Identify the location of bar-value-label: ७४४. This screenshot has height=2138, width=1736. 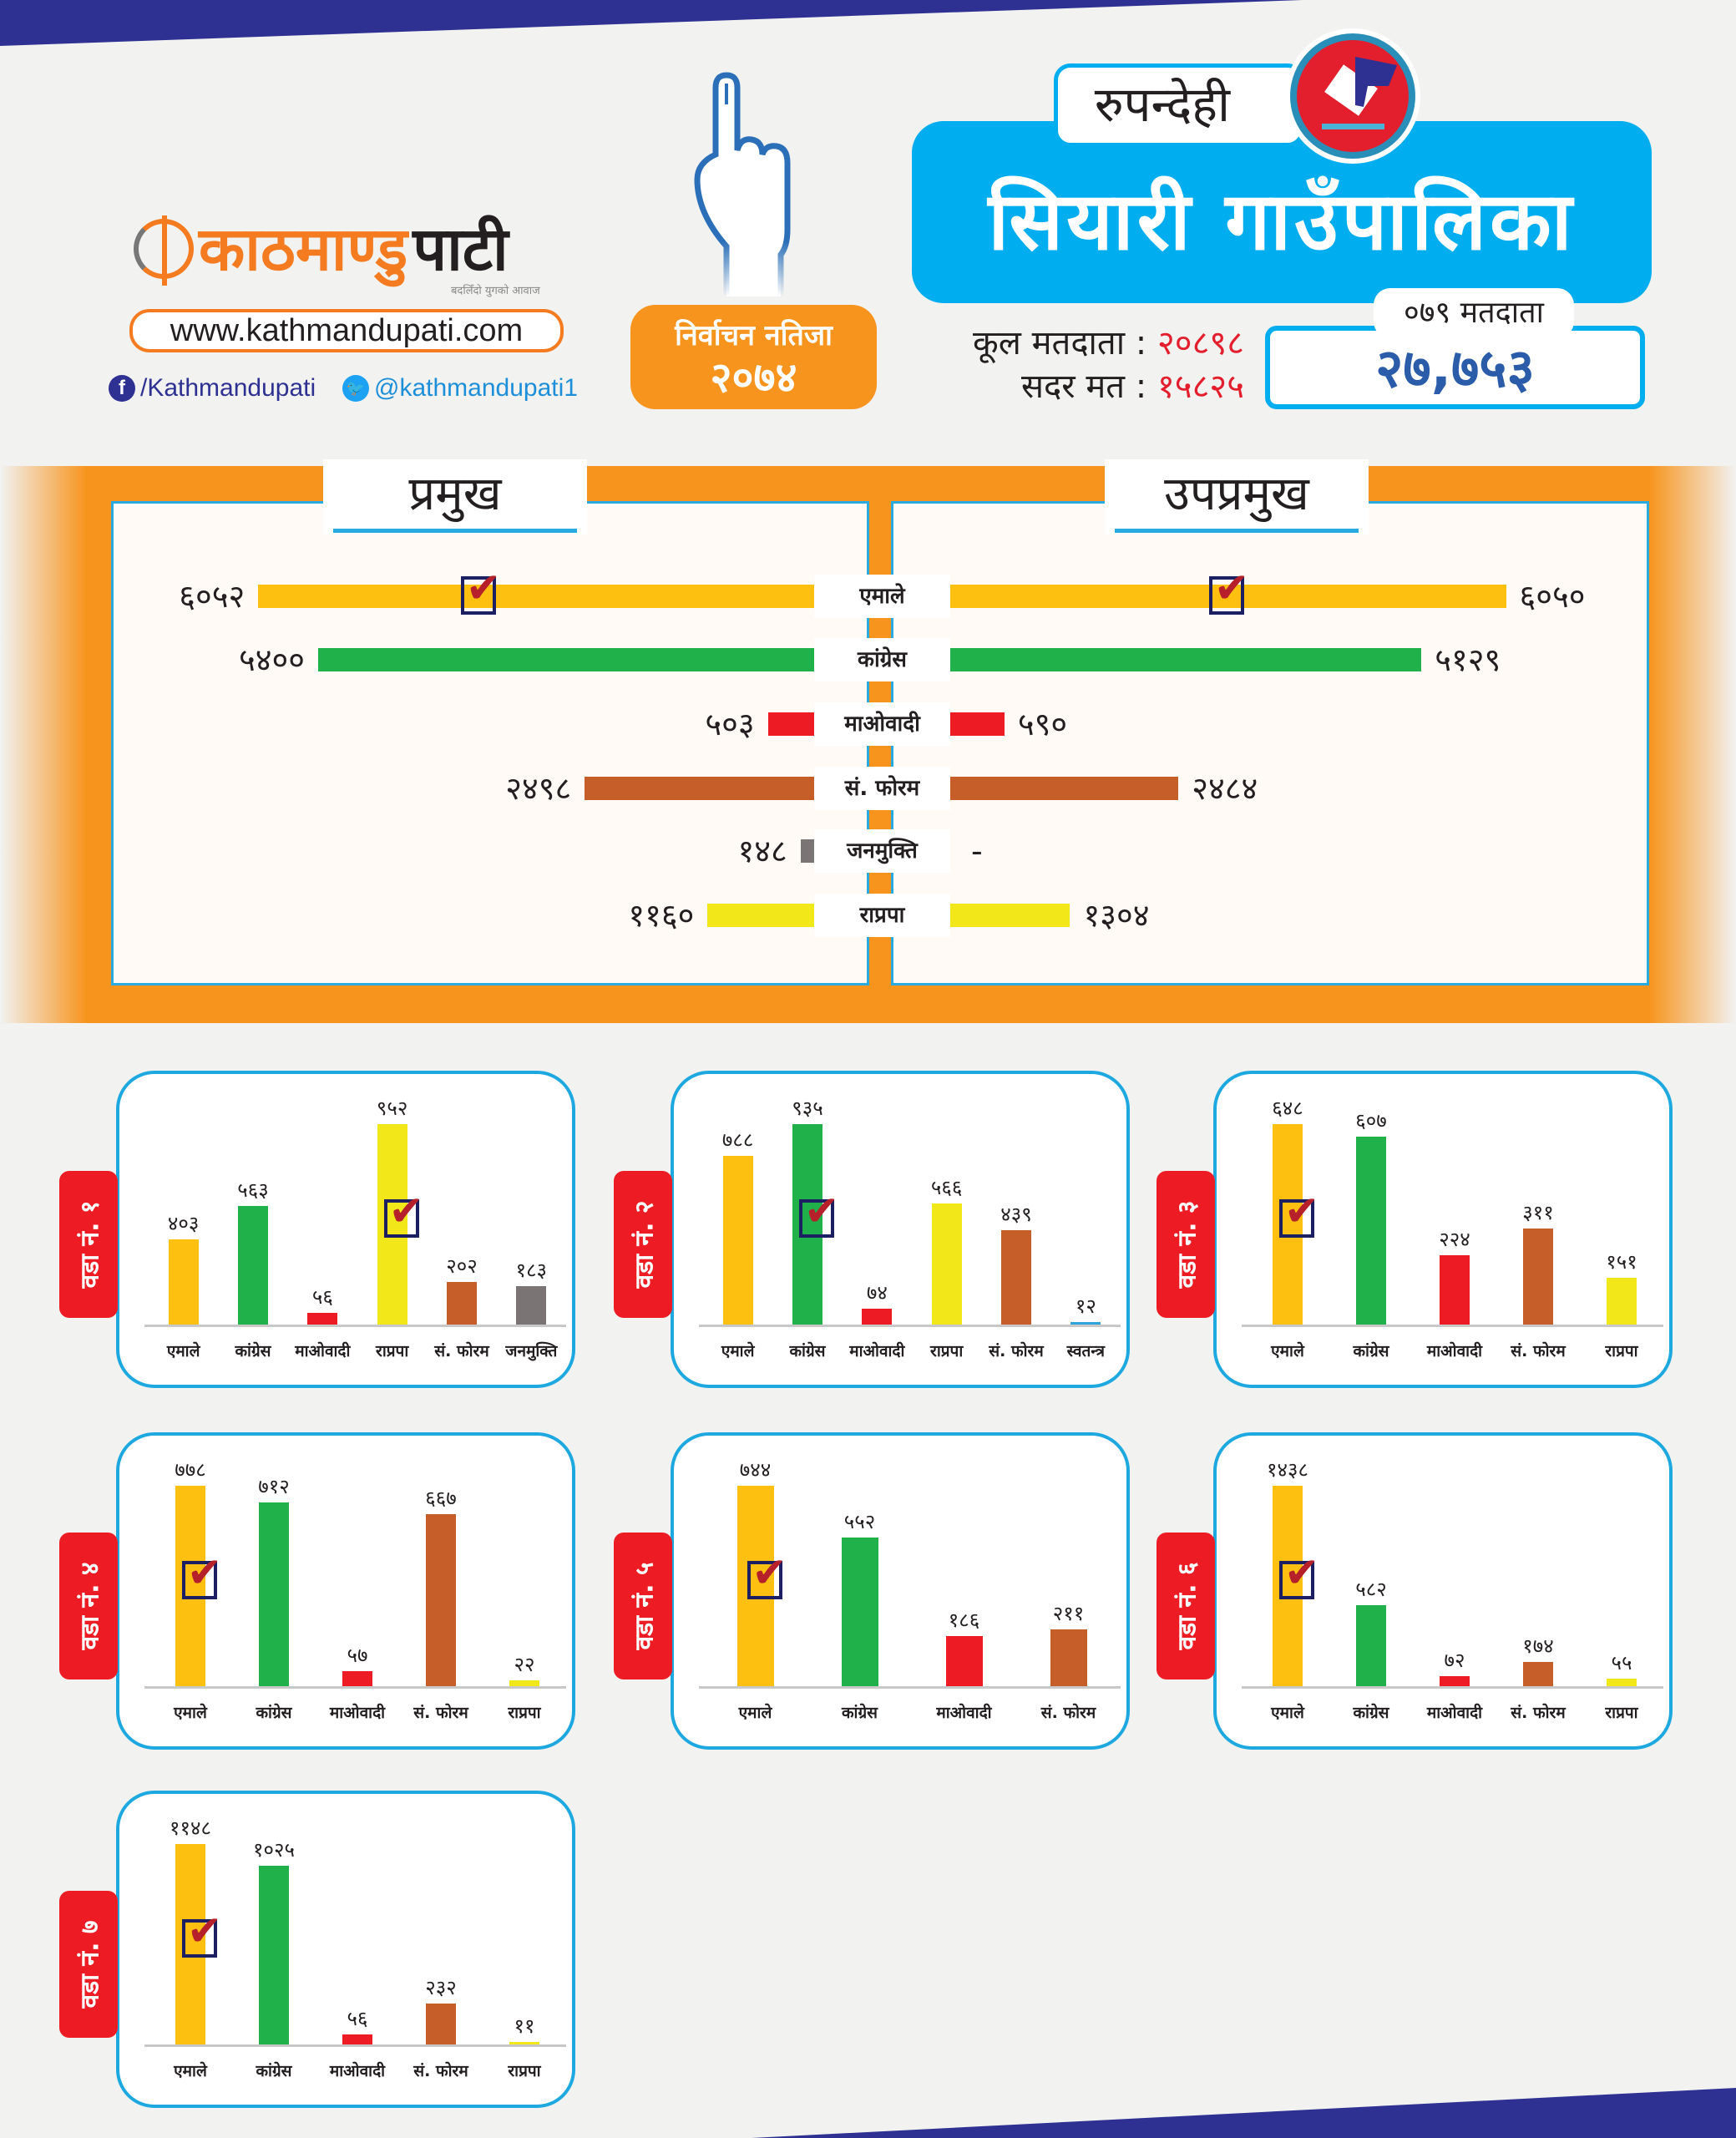
(755, 1470).